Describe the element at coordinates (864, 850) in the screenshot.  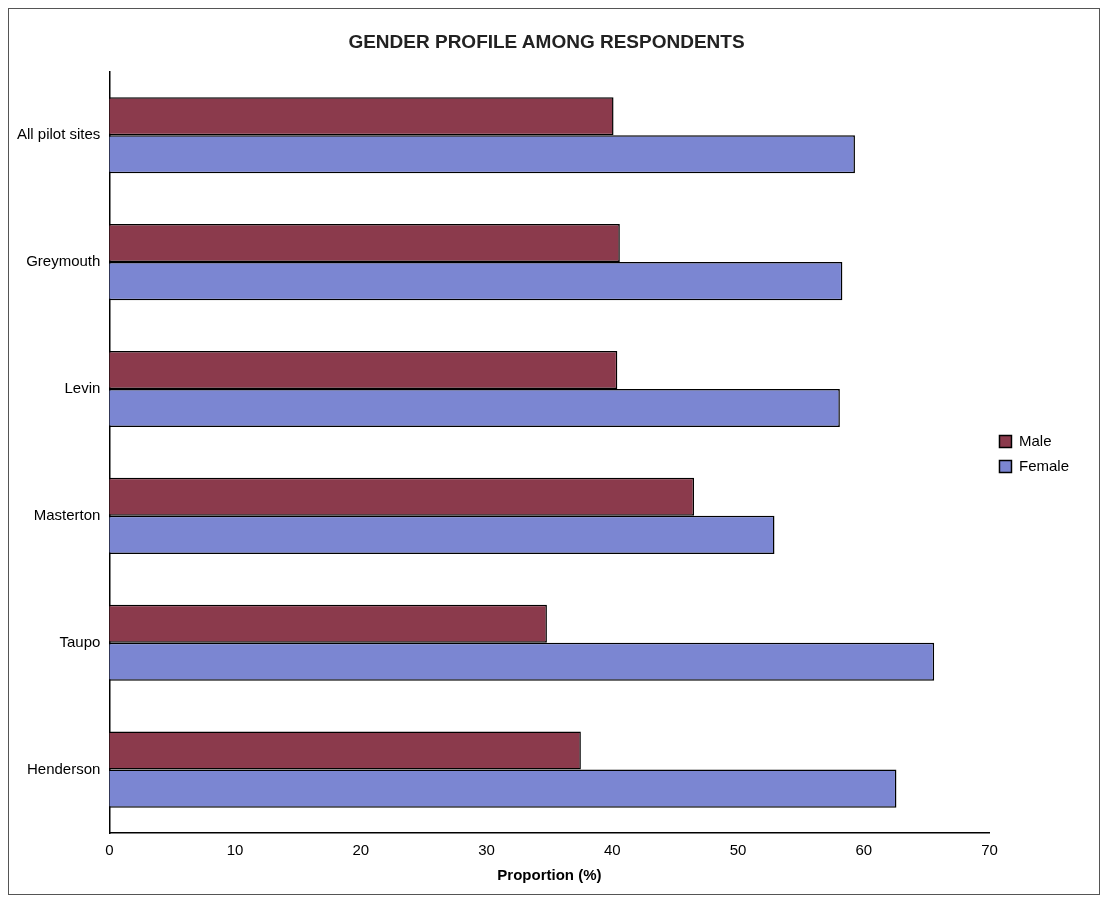
I see `x-tick-label: 60` at that location.